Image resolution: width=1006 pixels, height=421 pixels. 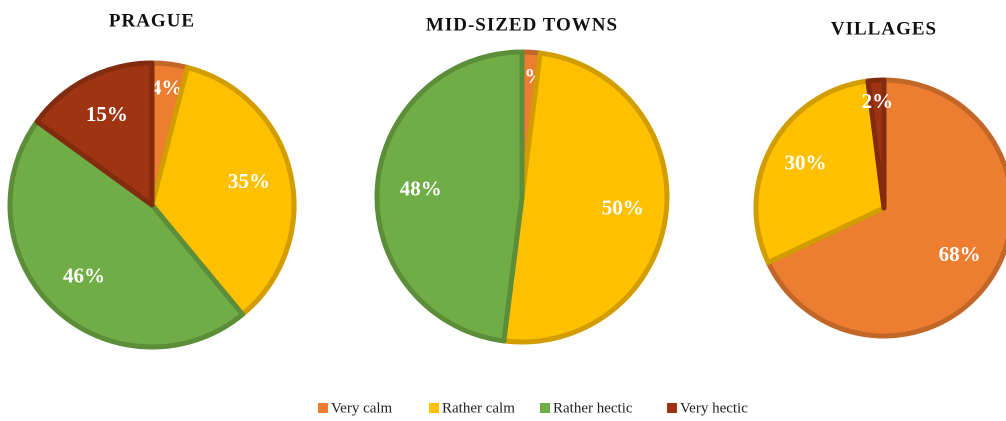 I want to click on legend-label: Rather calm, so click(x=478, y=408).